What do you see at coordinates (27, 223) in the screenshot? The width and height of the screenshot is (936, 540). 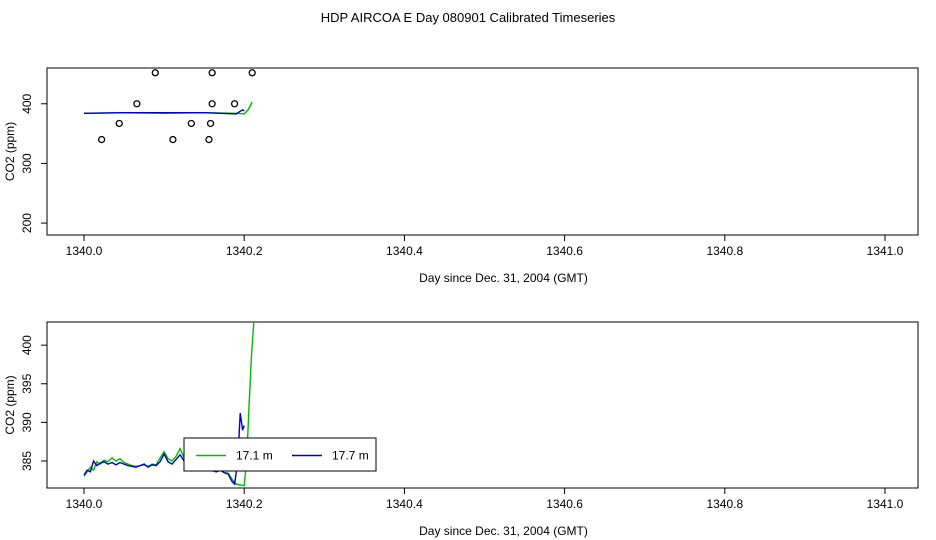 I see `y-tick-label: 200` at bounding box center [27, 223].